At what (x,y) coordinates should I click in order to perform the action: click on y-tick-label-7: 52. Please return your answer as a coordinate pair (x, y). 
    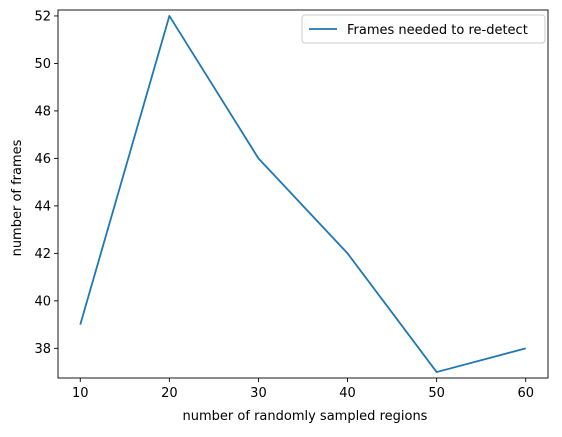
    Looking at the image, I should click on (42, 16).